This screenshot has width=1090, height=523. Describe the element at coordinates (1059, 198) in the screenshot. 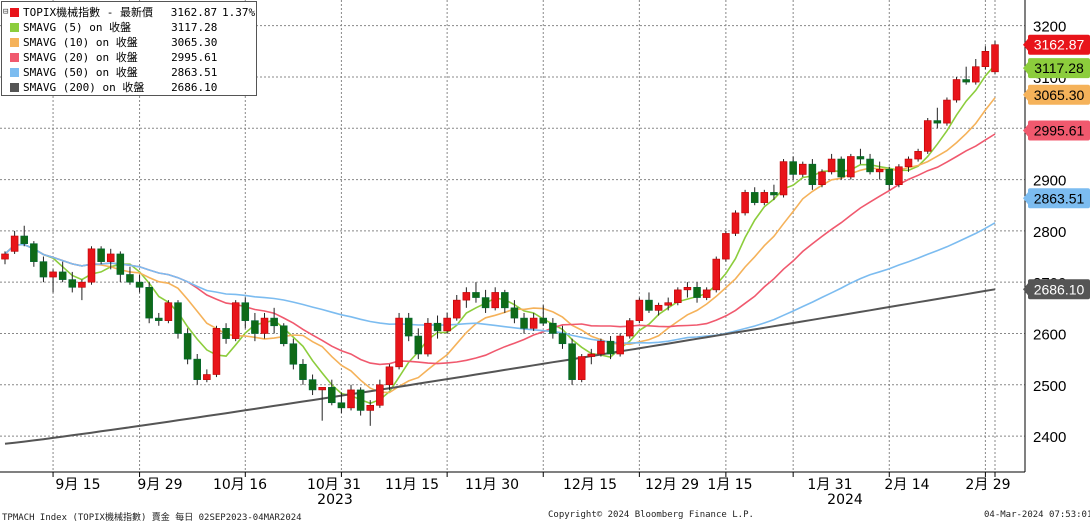

I see `price-tag-label: 2863.51` at that location.